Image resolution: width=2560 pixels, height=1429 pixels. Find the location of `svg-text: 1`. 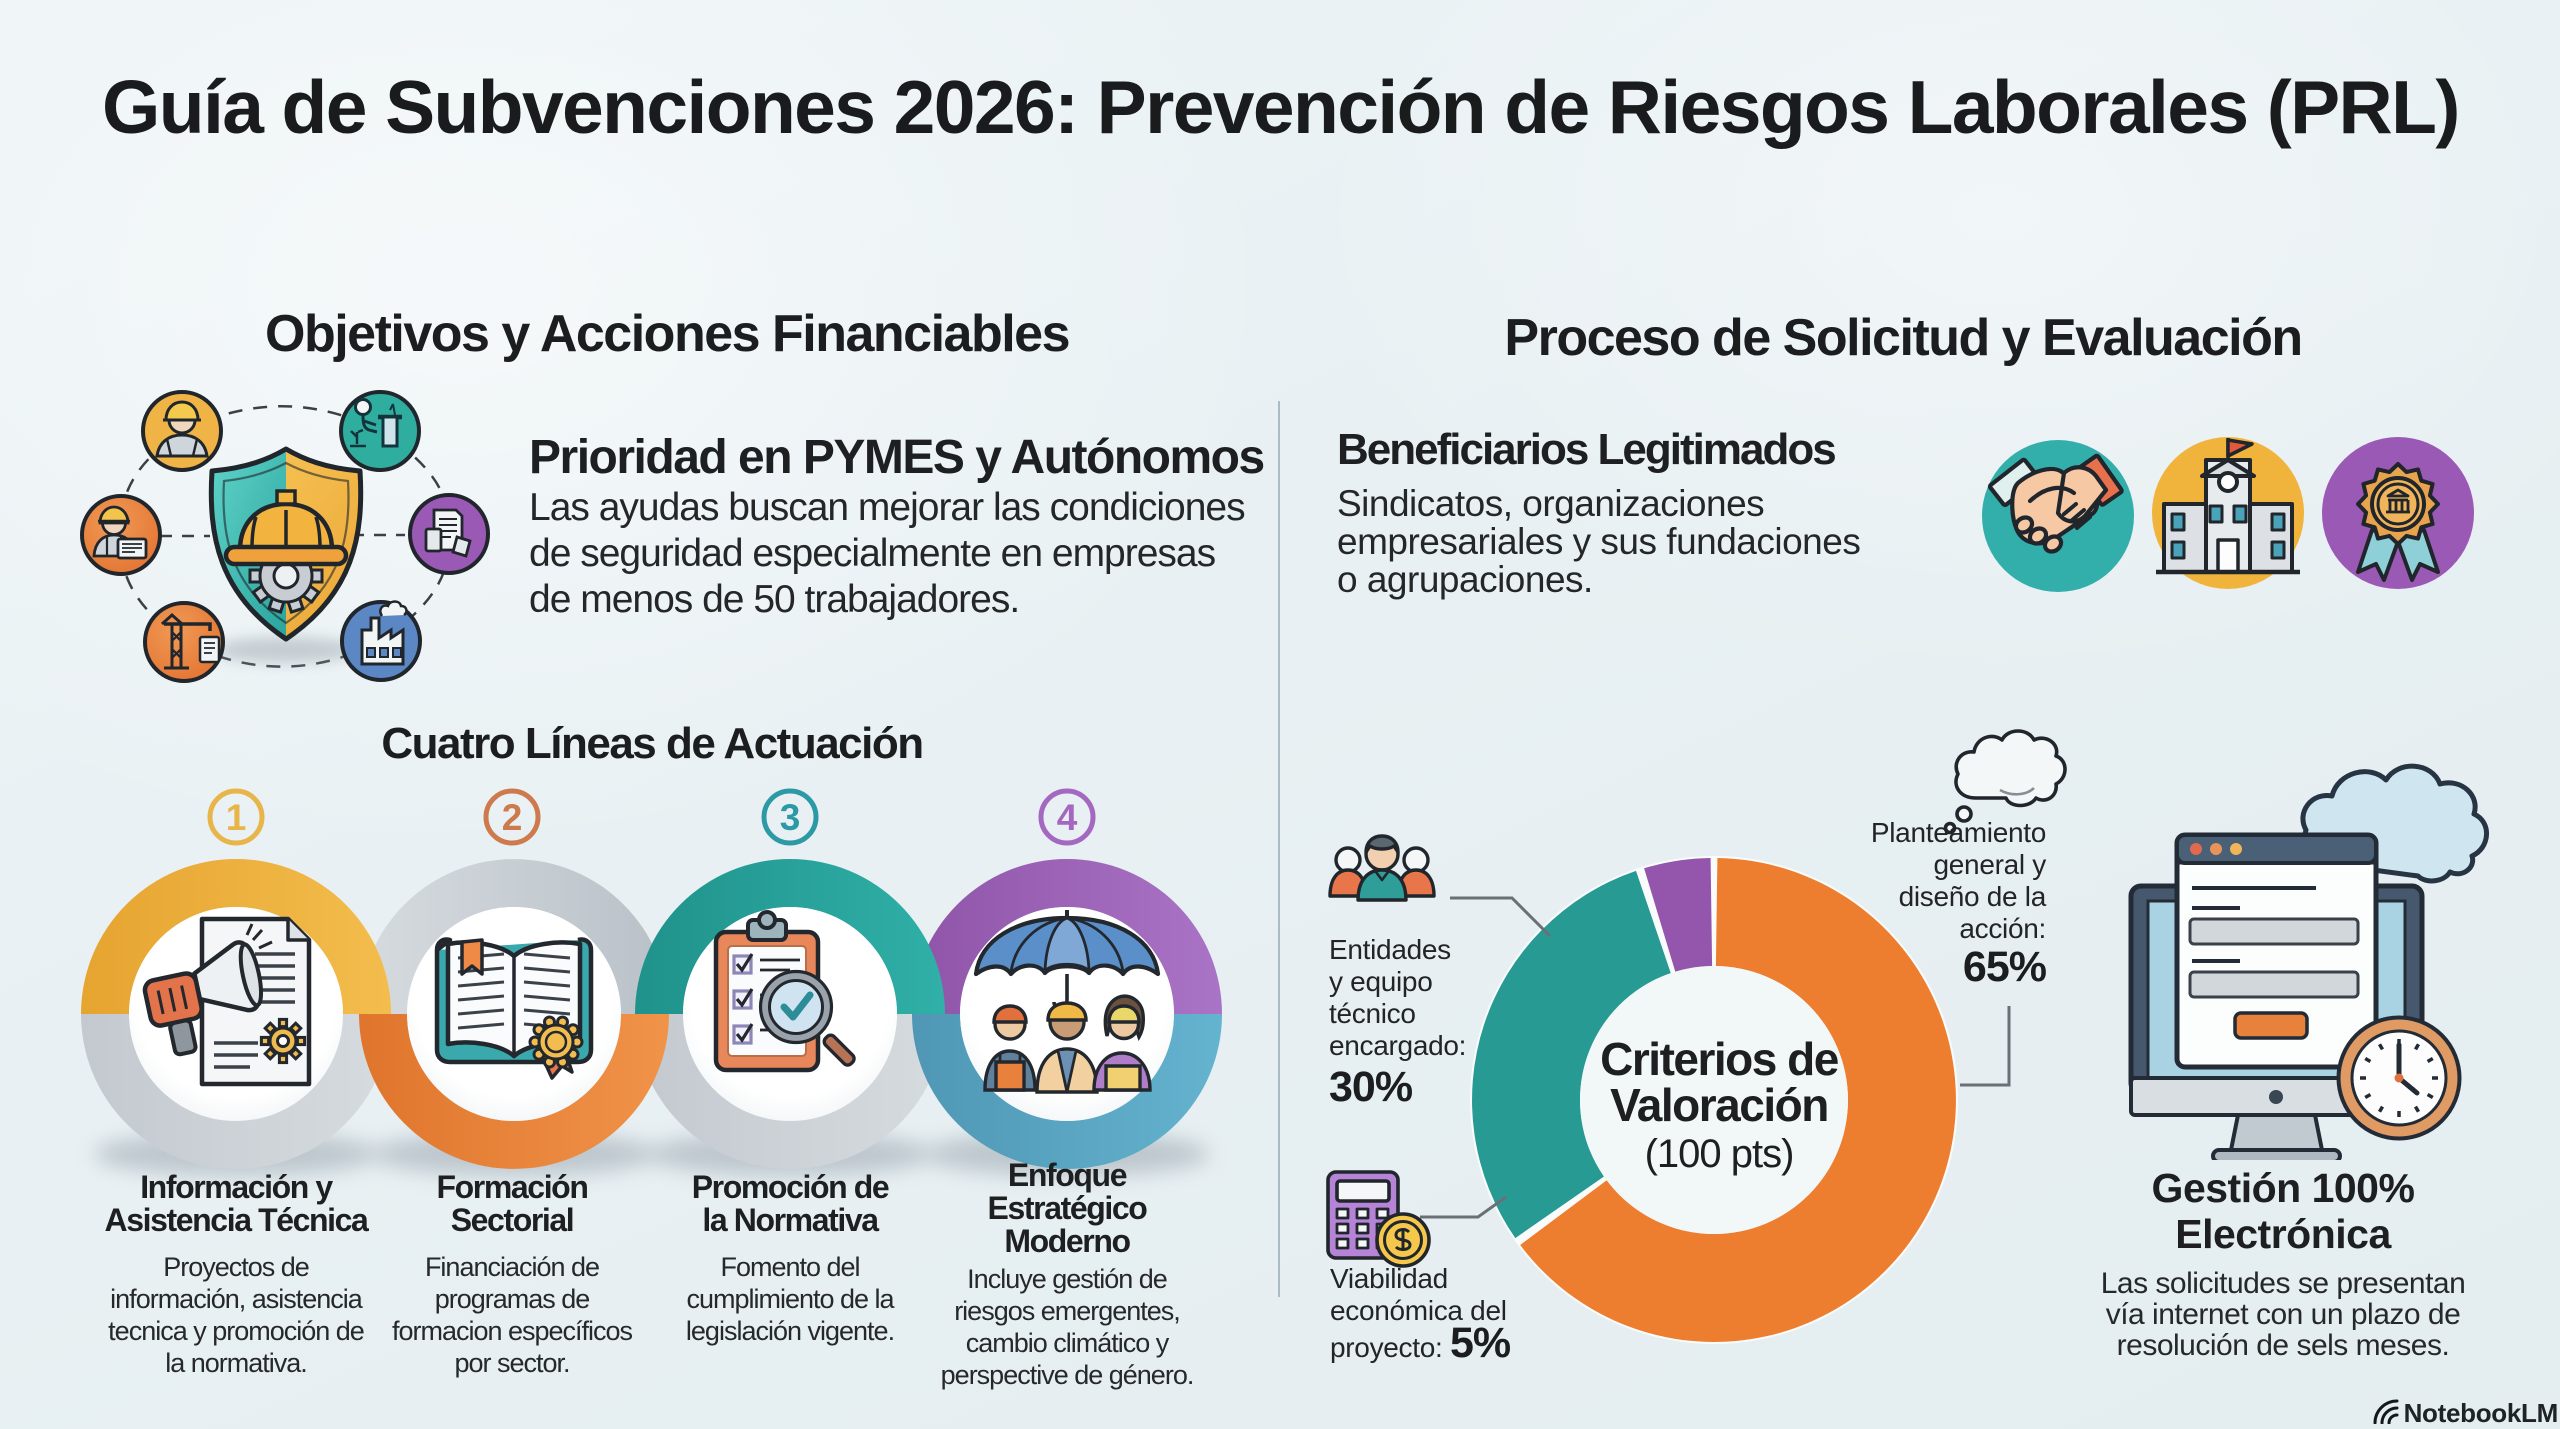

svg-text: 1 is located at coordinates (236, 817).